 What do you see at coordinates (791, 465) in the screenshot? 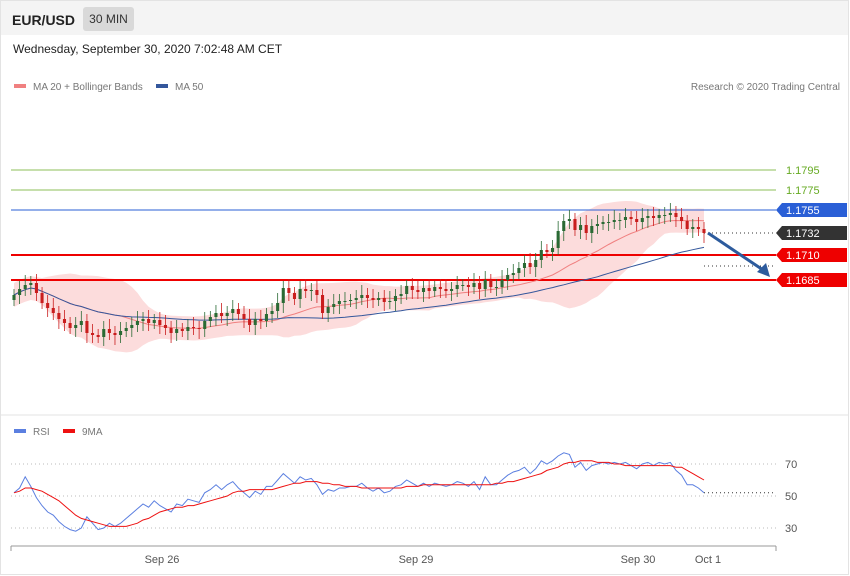
I see `rsi-tick-label: 70` at bounding box center [791, 465].